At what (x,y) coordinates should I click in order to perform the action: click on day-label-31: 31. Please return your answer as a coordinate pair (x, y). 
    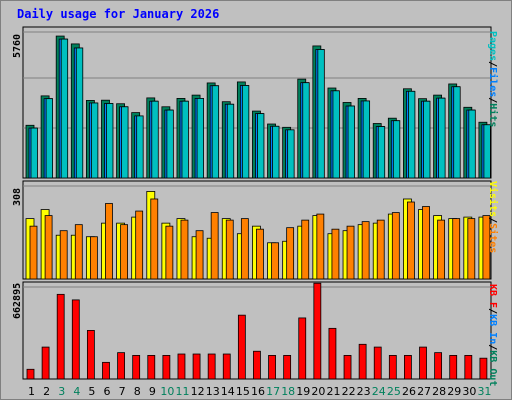
    Looking at the image, I should click on (484, 391).